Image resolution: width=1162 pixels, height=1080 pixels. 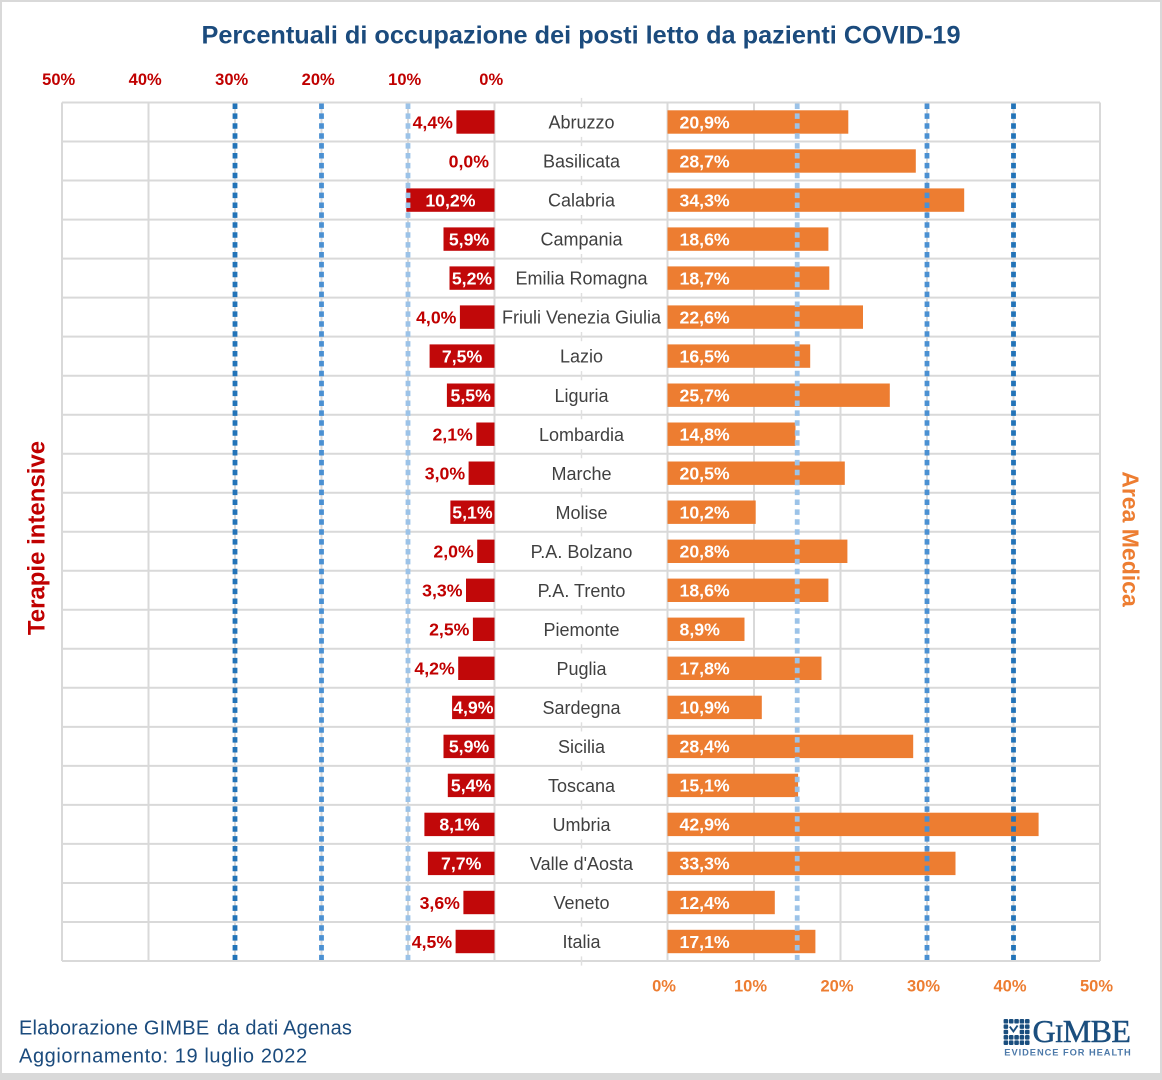 I want to click on svg-text: 17,8%, so click(x=705, y=669).